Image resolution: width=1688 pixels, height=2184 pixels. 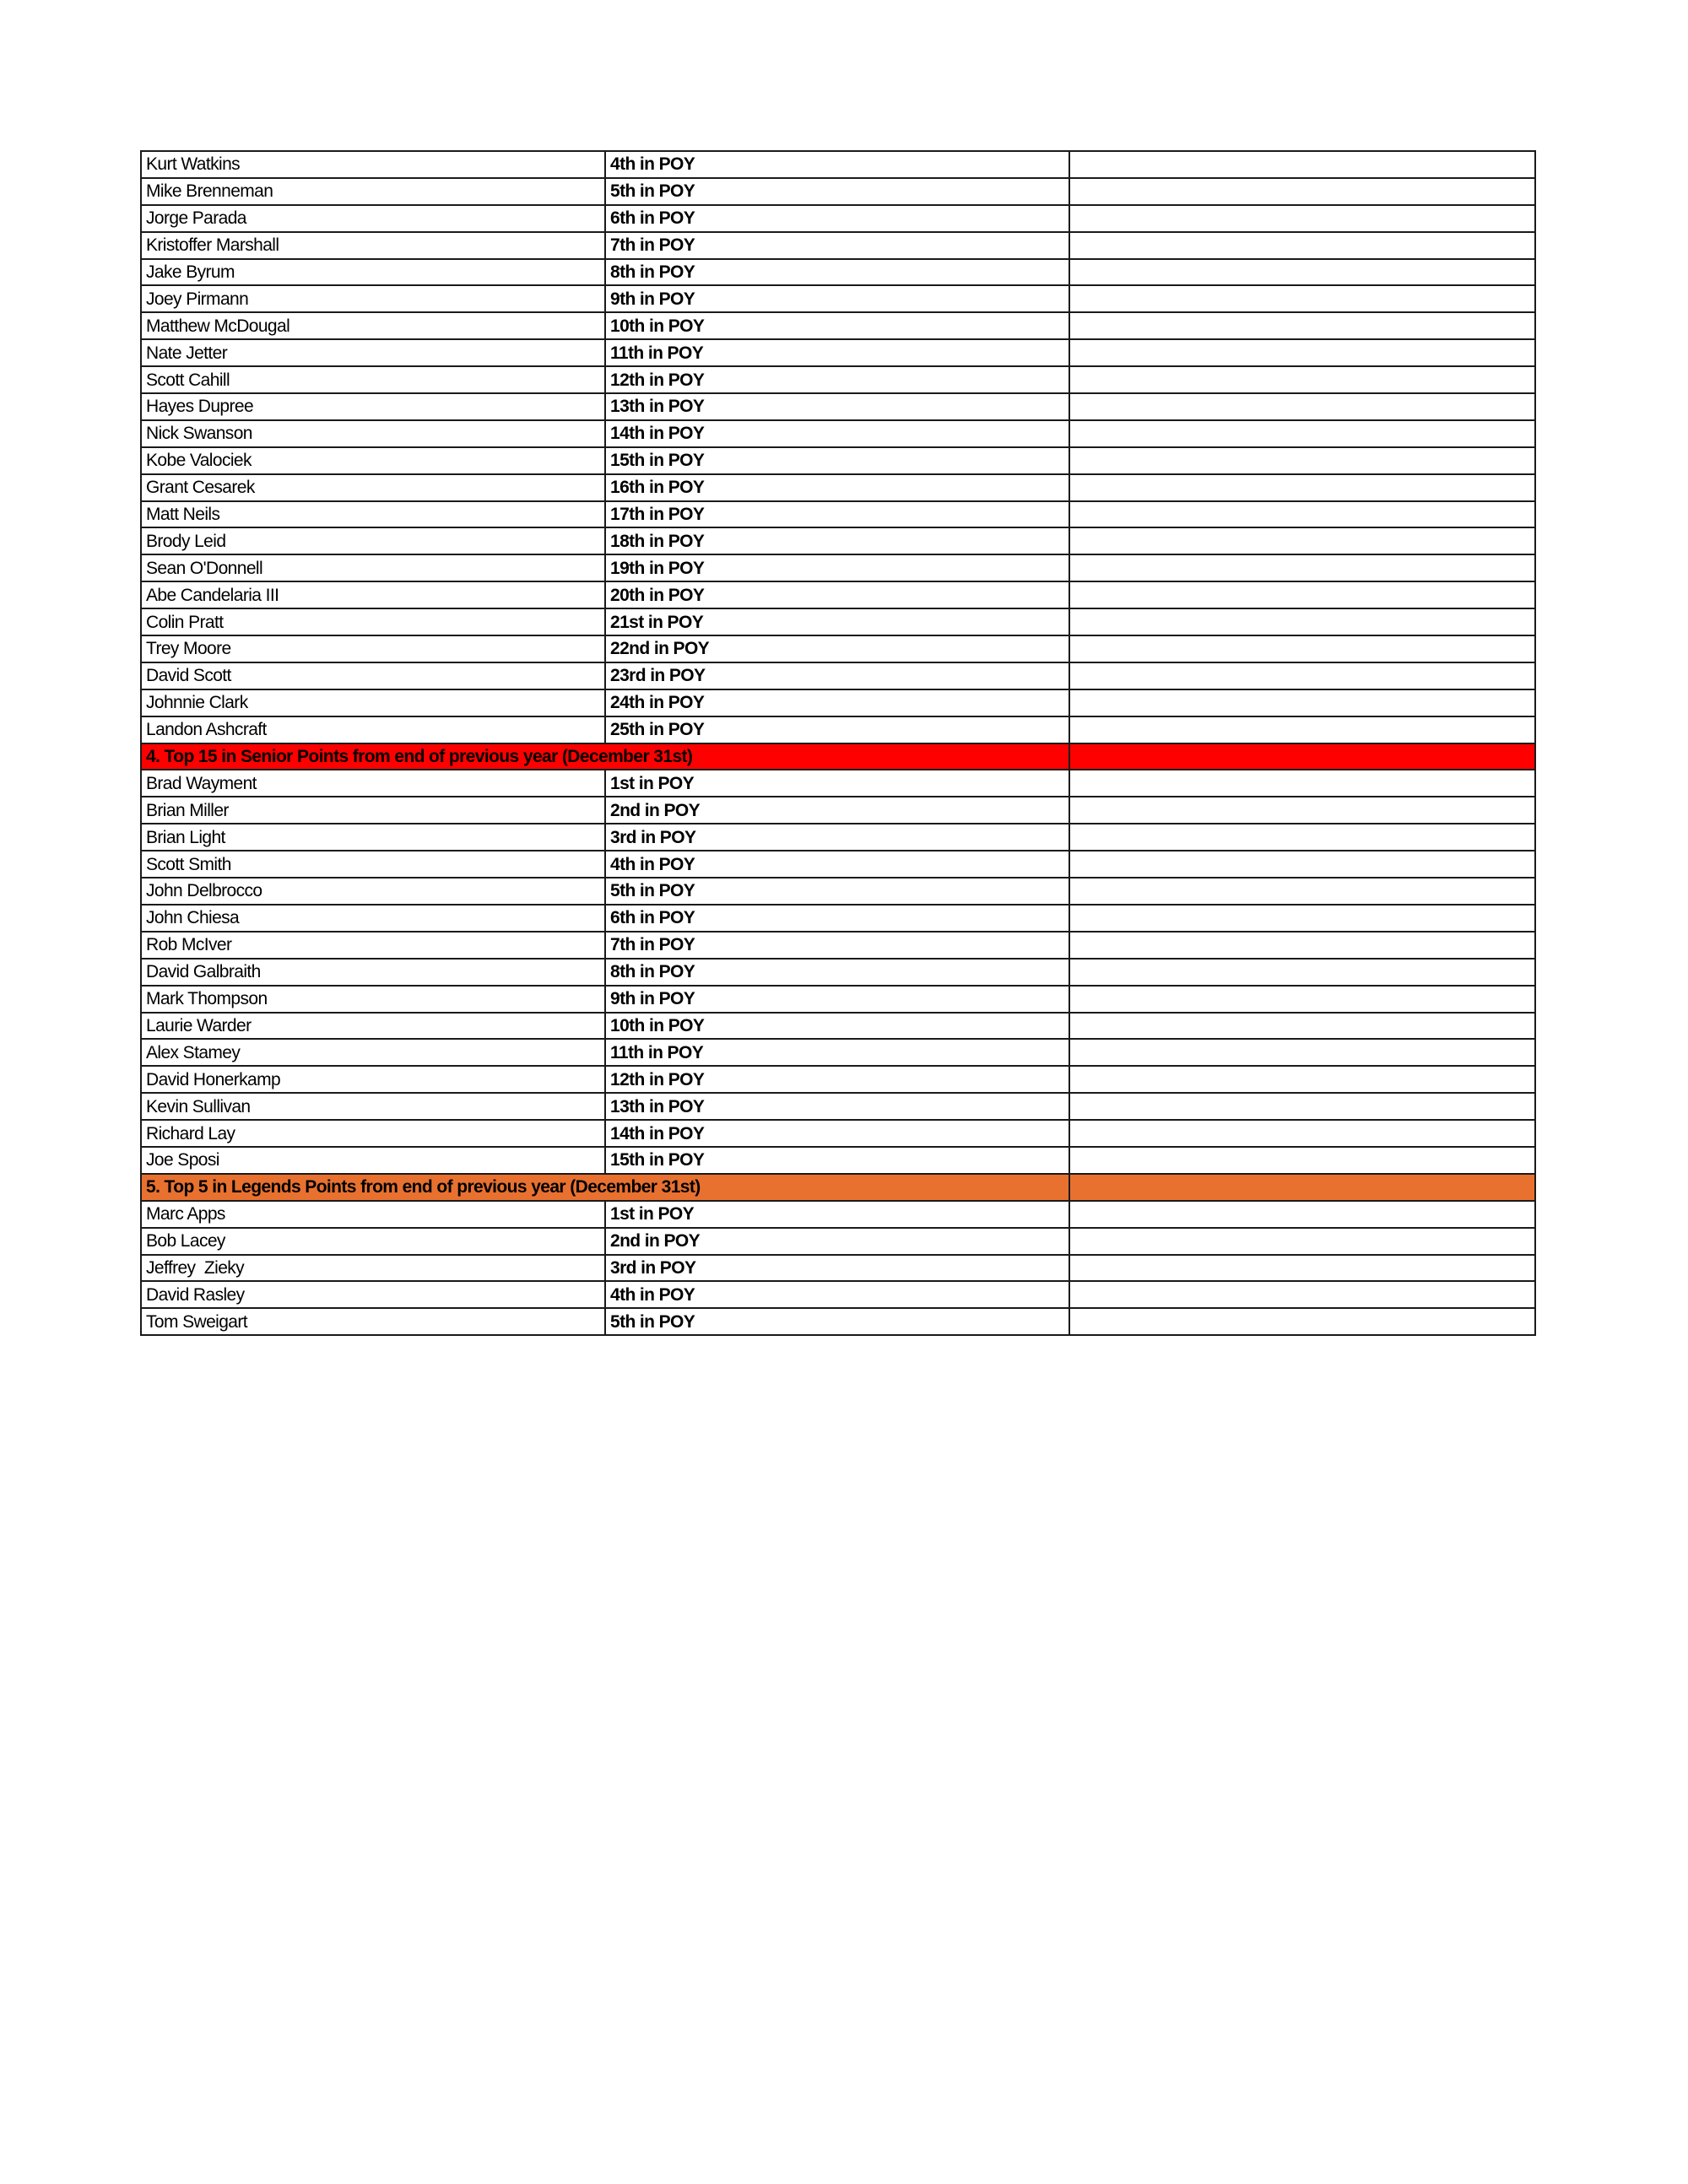 What do you see at coordinates (838, 1214) in the screenshot?
I see `table-row: Marc Apps 1st in POY` at bounding box center [838, 1214].